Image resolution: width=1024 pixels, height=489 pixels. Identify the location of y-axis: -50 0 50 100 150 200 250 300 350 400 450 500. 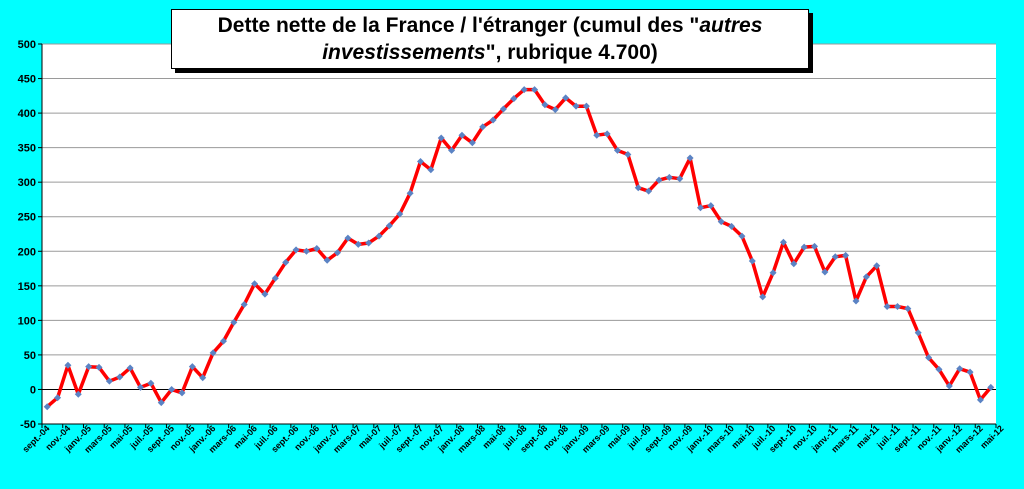
(30, 235).